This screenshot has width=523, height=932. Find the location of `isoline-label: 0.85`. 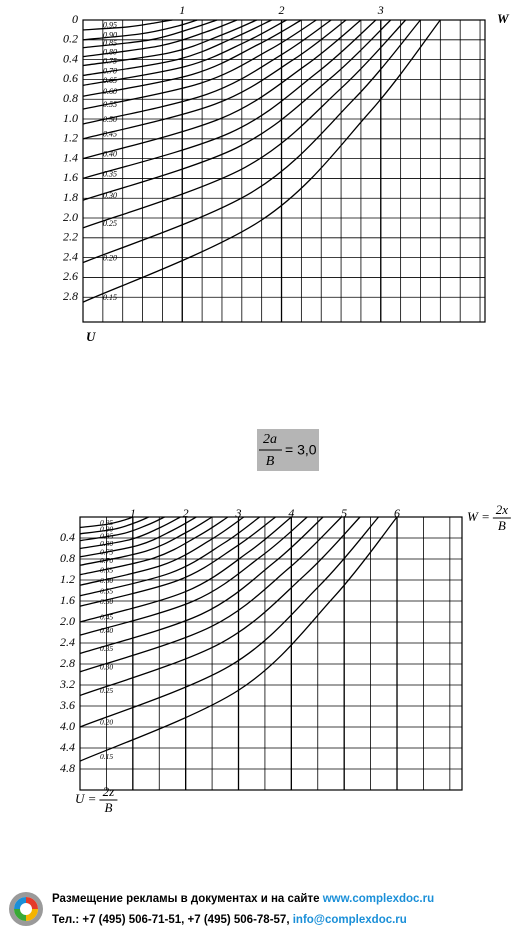

isoline-label: 0.85 is located at coordinates (106, 535).